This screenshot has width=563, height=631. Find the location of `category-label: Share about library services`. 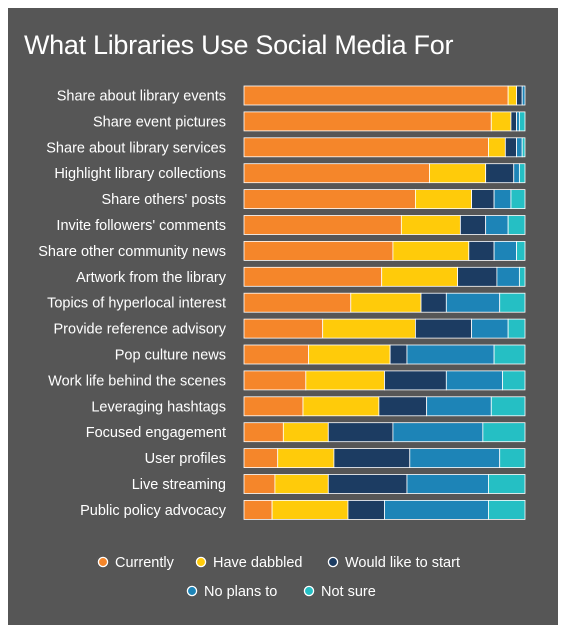

category-label: Share about library services is located at coordinates (136, 148).